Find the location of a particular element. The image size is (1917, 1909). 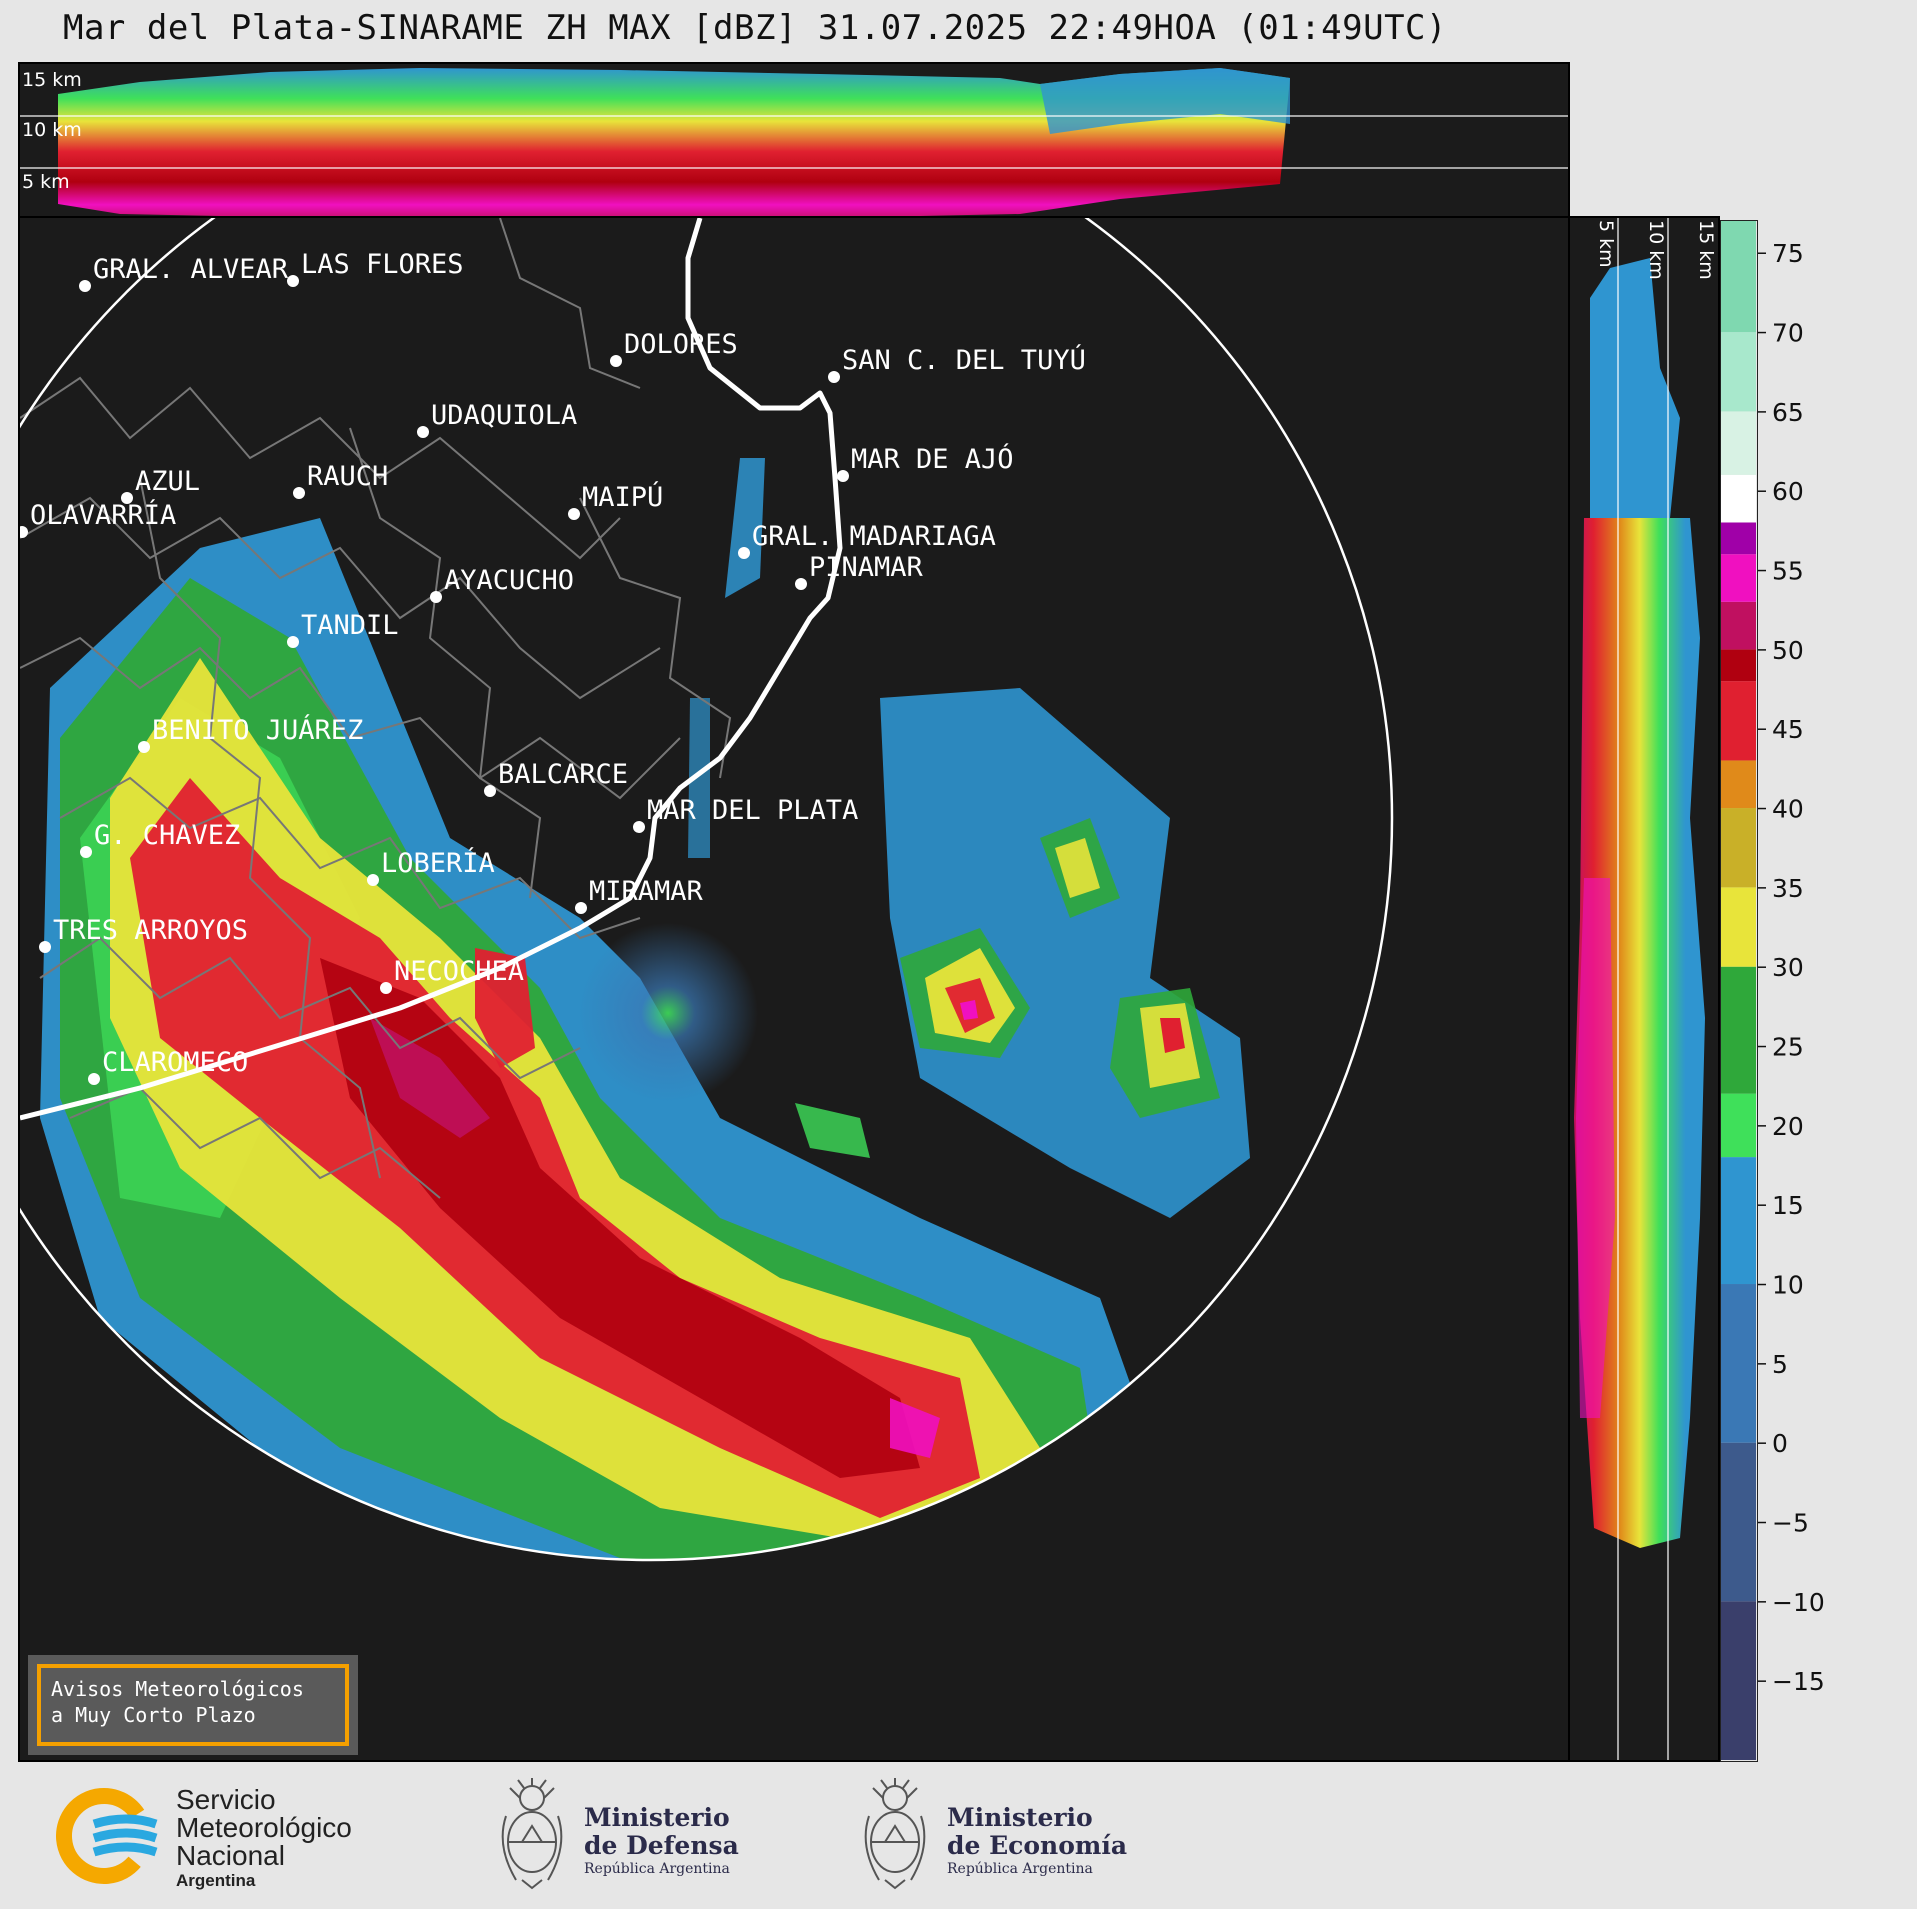

colorbar-tick-label: 5 is located at coordinates (1780, 1364).